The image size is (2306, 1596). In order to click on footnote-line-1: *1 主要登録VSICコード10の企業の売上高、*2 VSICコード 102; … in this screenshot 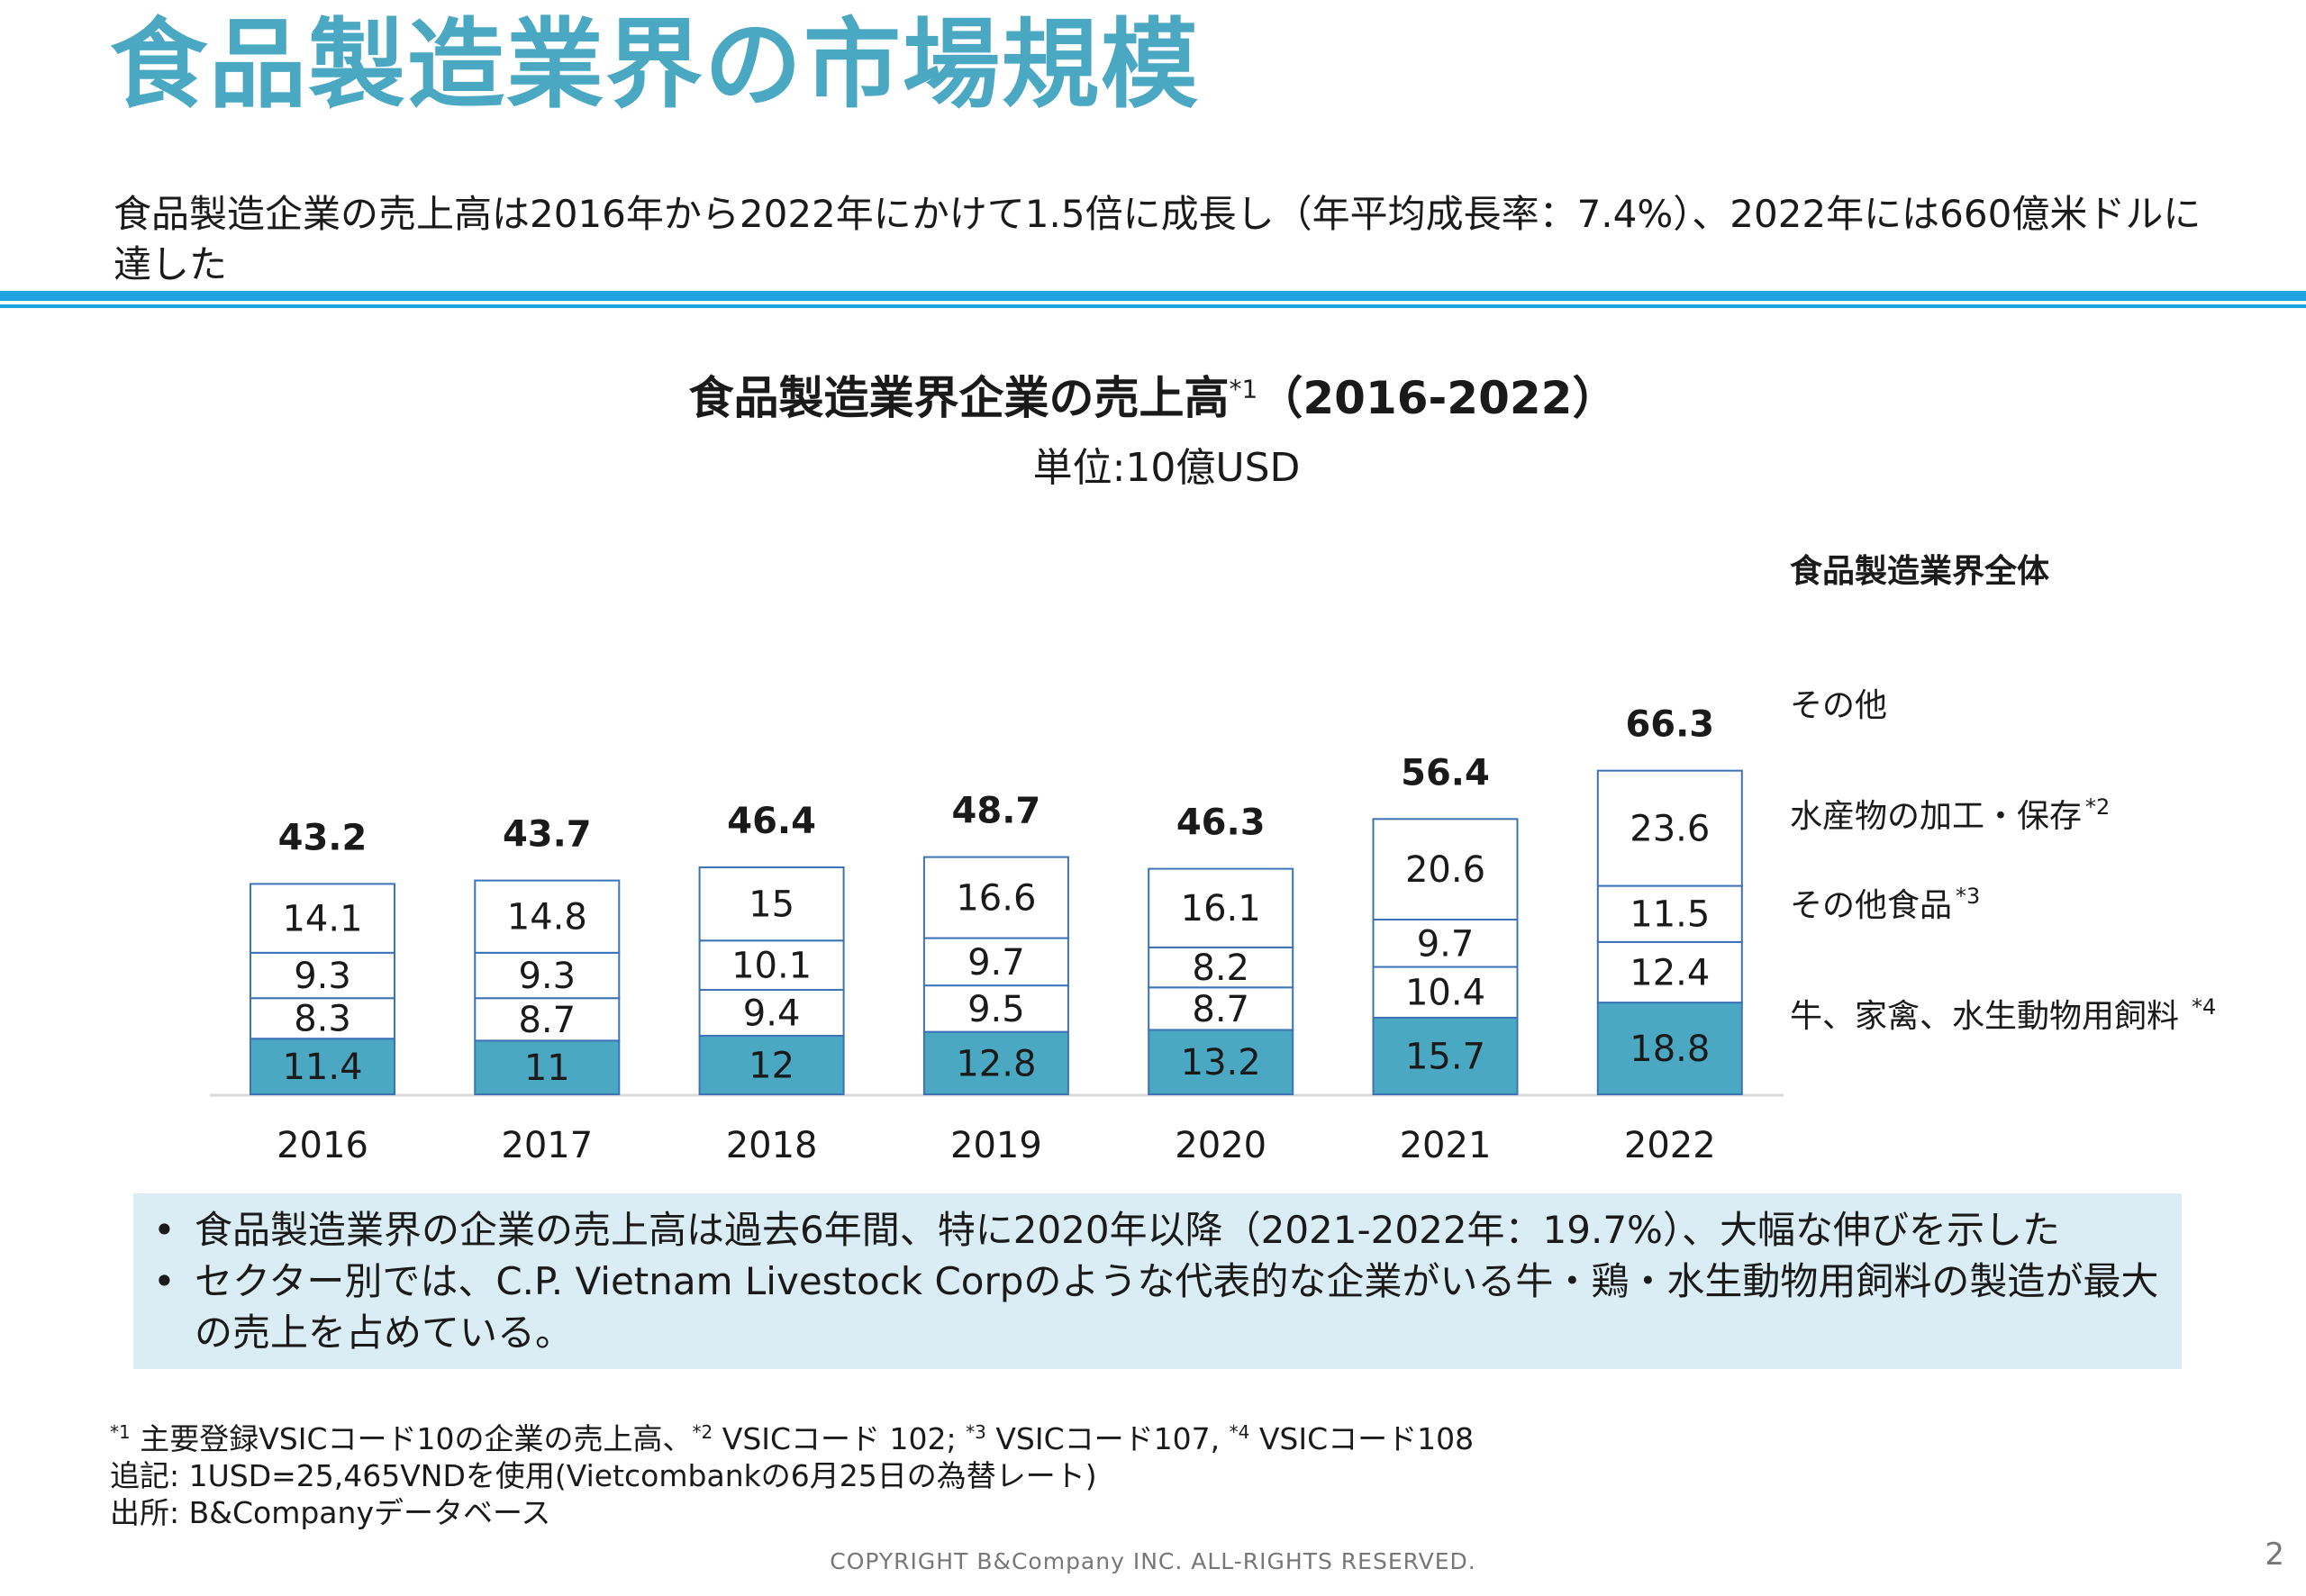, I will do `click(792, 1435)`.